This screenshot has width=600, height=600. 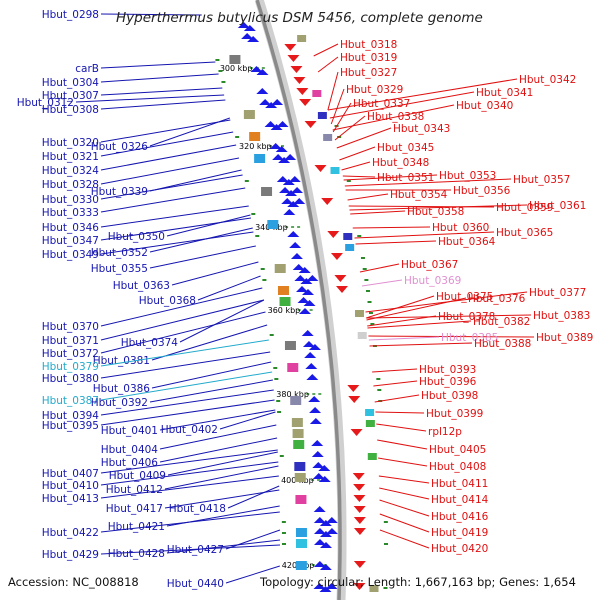 I want to click on right-gene-label: Hbut_0354, so click(x=419, y=195).